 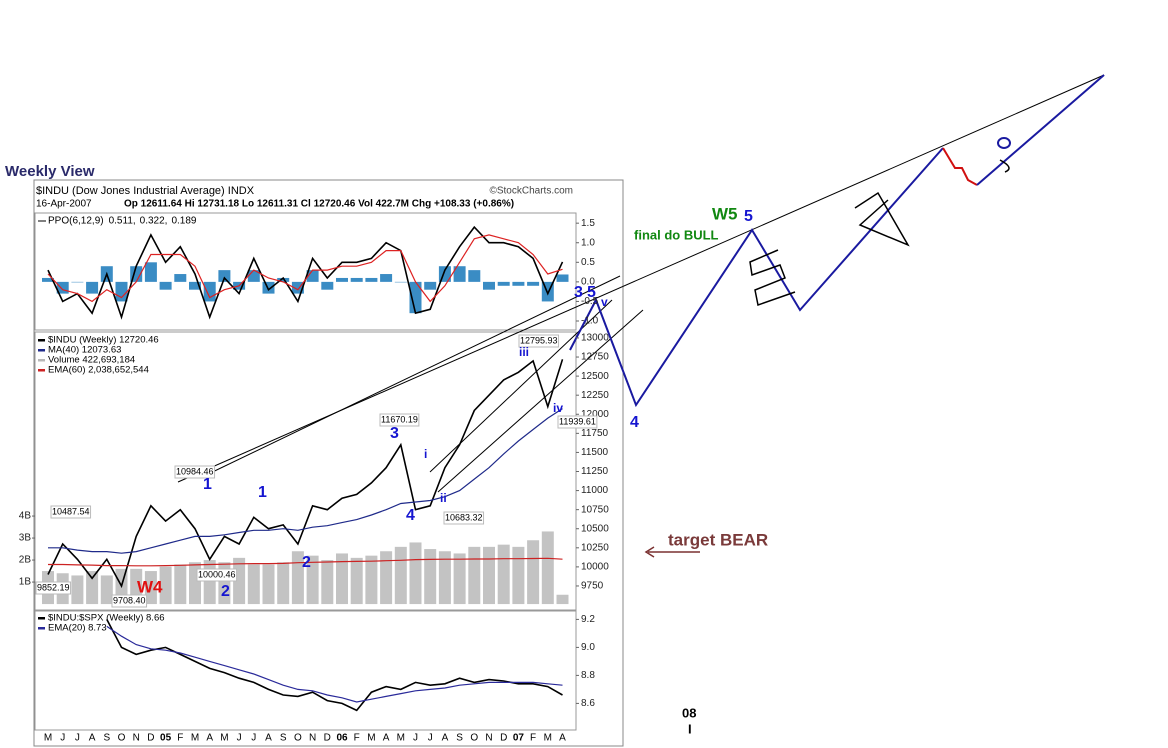 I want to click on x-tick-label: 05, so click(x=166, y=738).